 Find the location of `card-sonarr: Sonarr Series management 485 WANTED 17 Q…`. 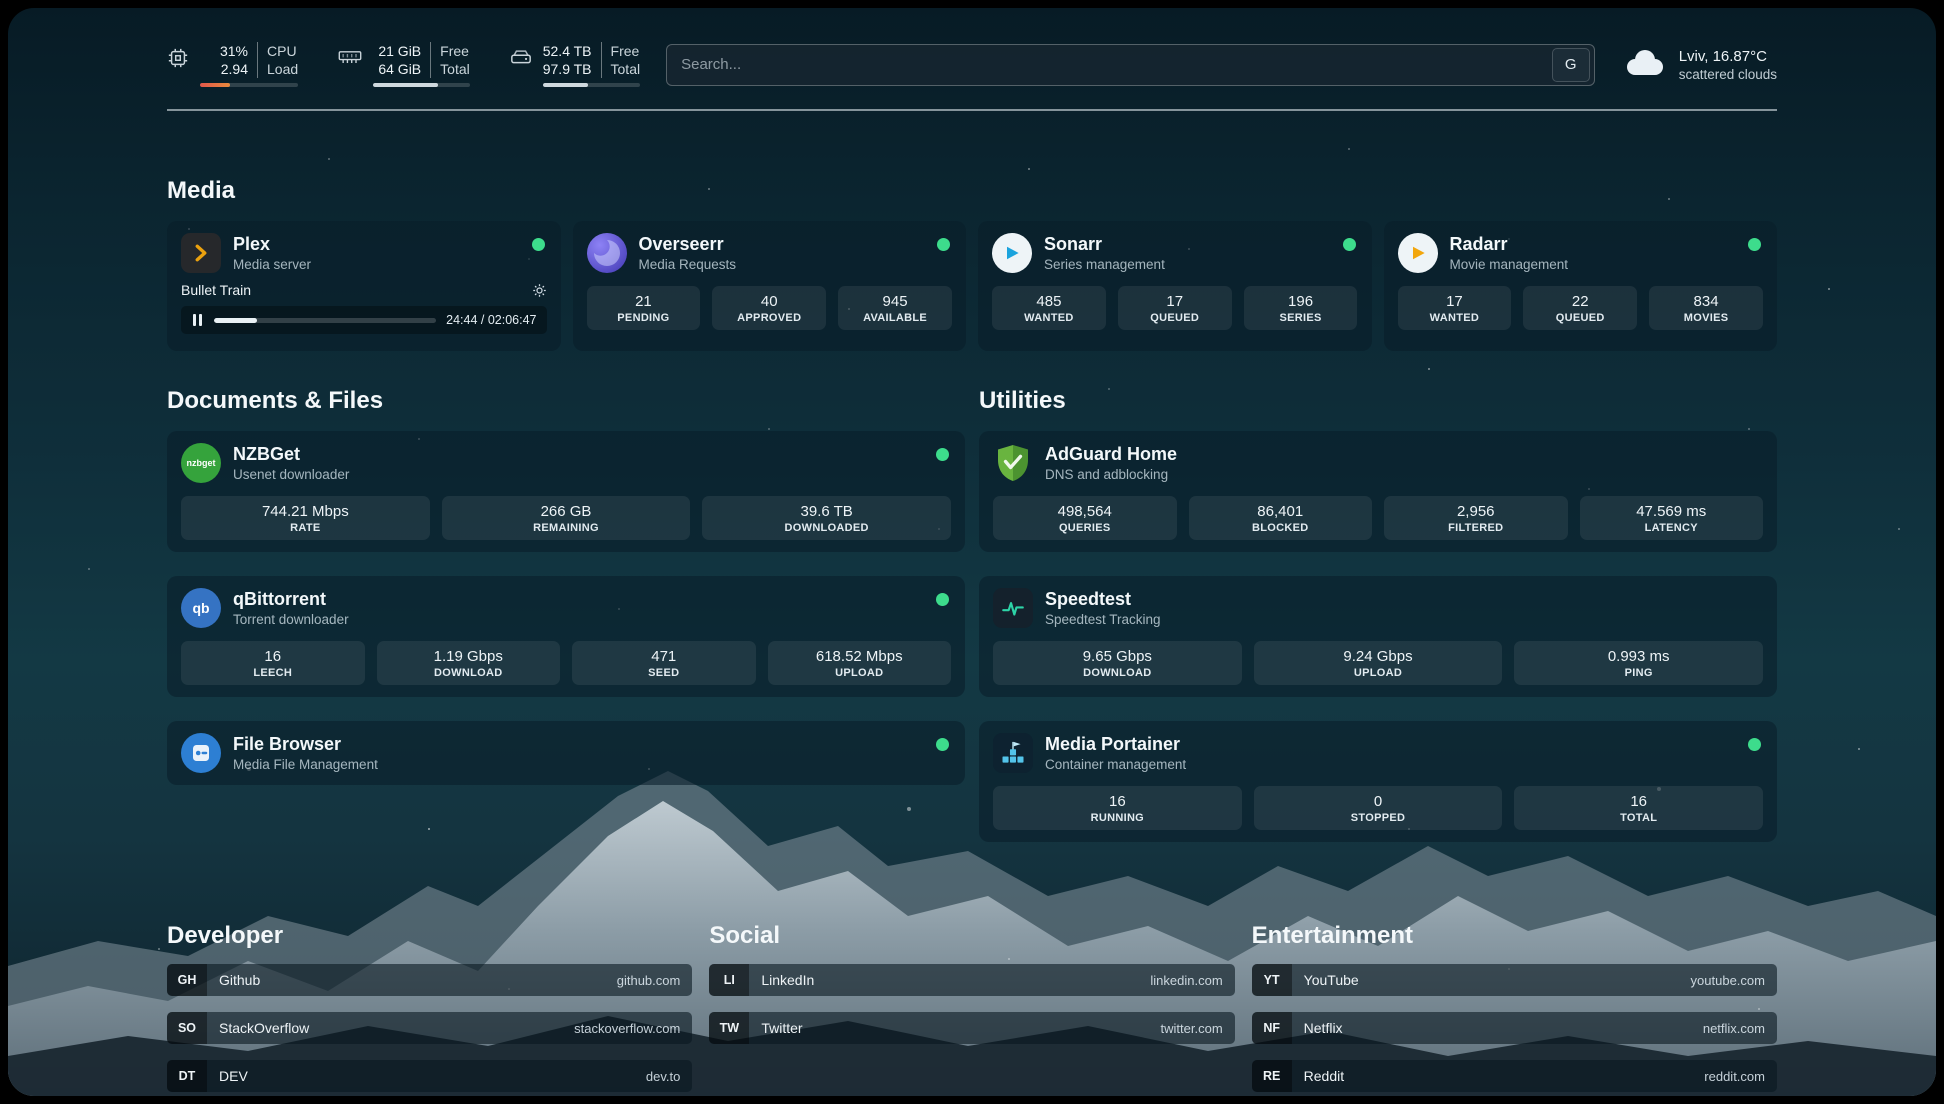

card-sonarr: Sonarr Series management 485 WANTED 17 Q… is located at coordinates (1175, 286).